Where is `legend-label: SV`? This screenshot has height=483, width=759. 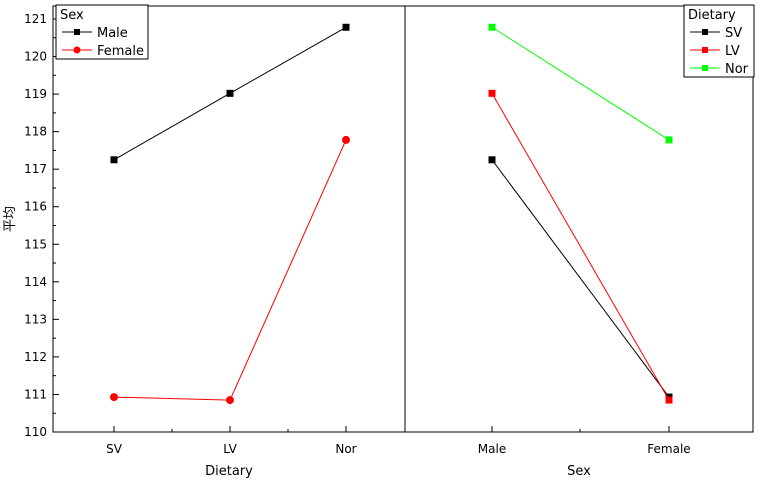
legend-label: SV is located at coordinates (733, 33).